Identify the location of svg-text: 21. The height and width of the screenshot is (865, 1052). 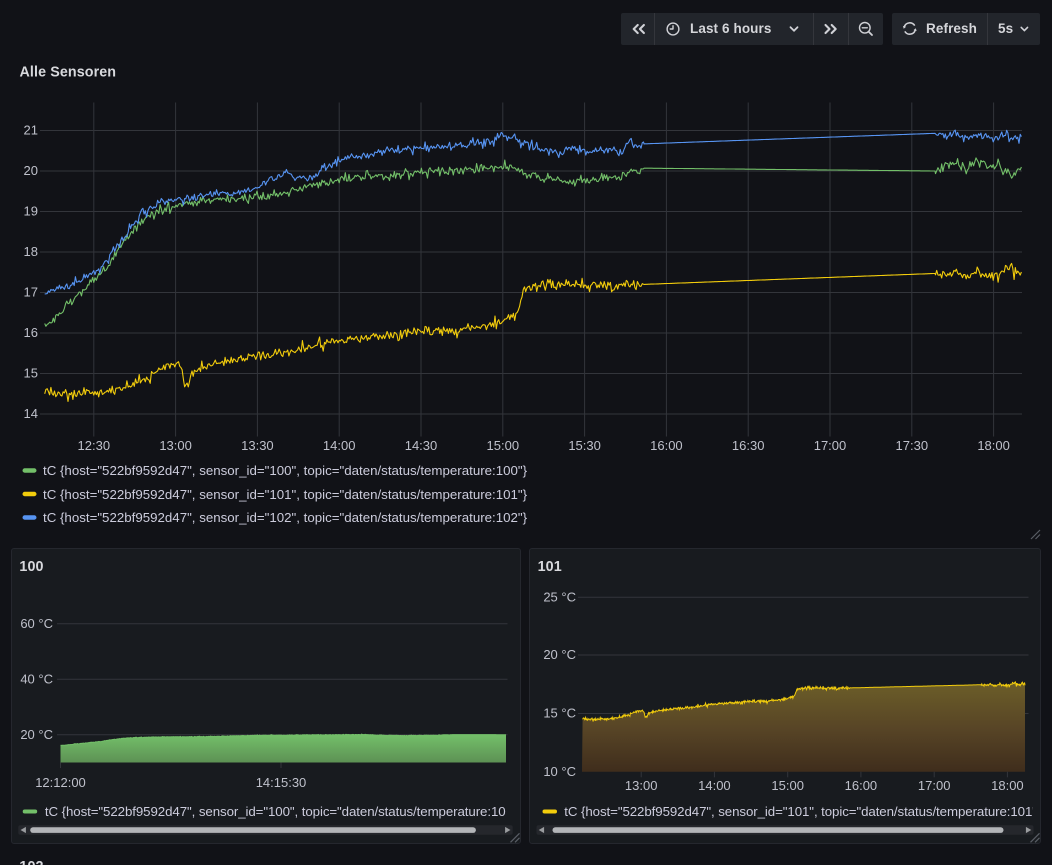
(31, 130).